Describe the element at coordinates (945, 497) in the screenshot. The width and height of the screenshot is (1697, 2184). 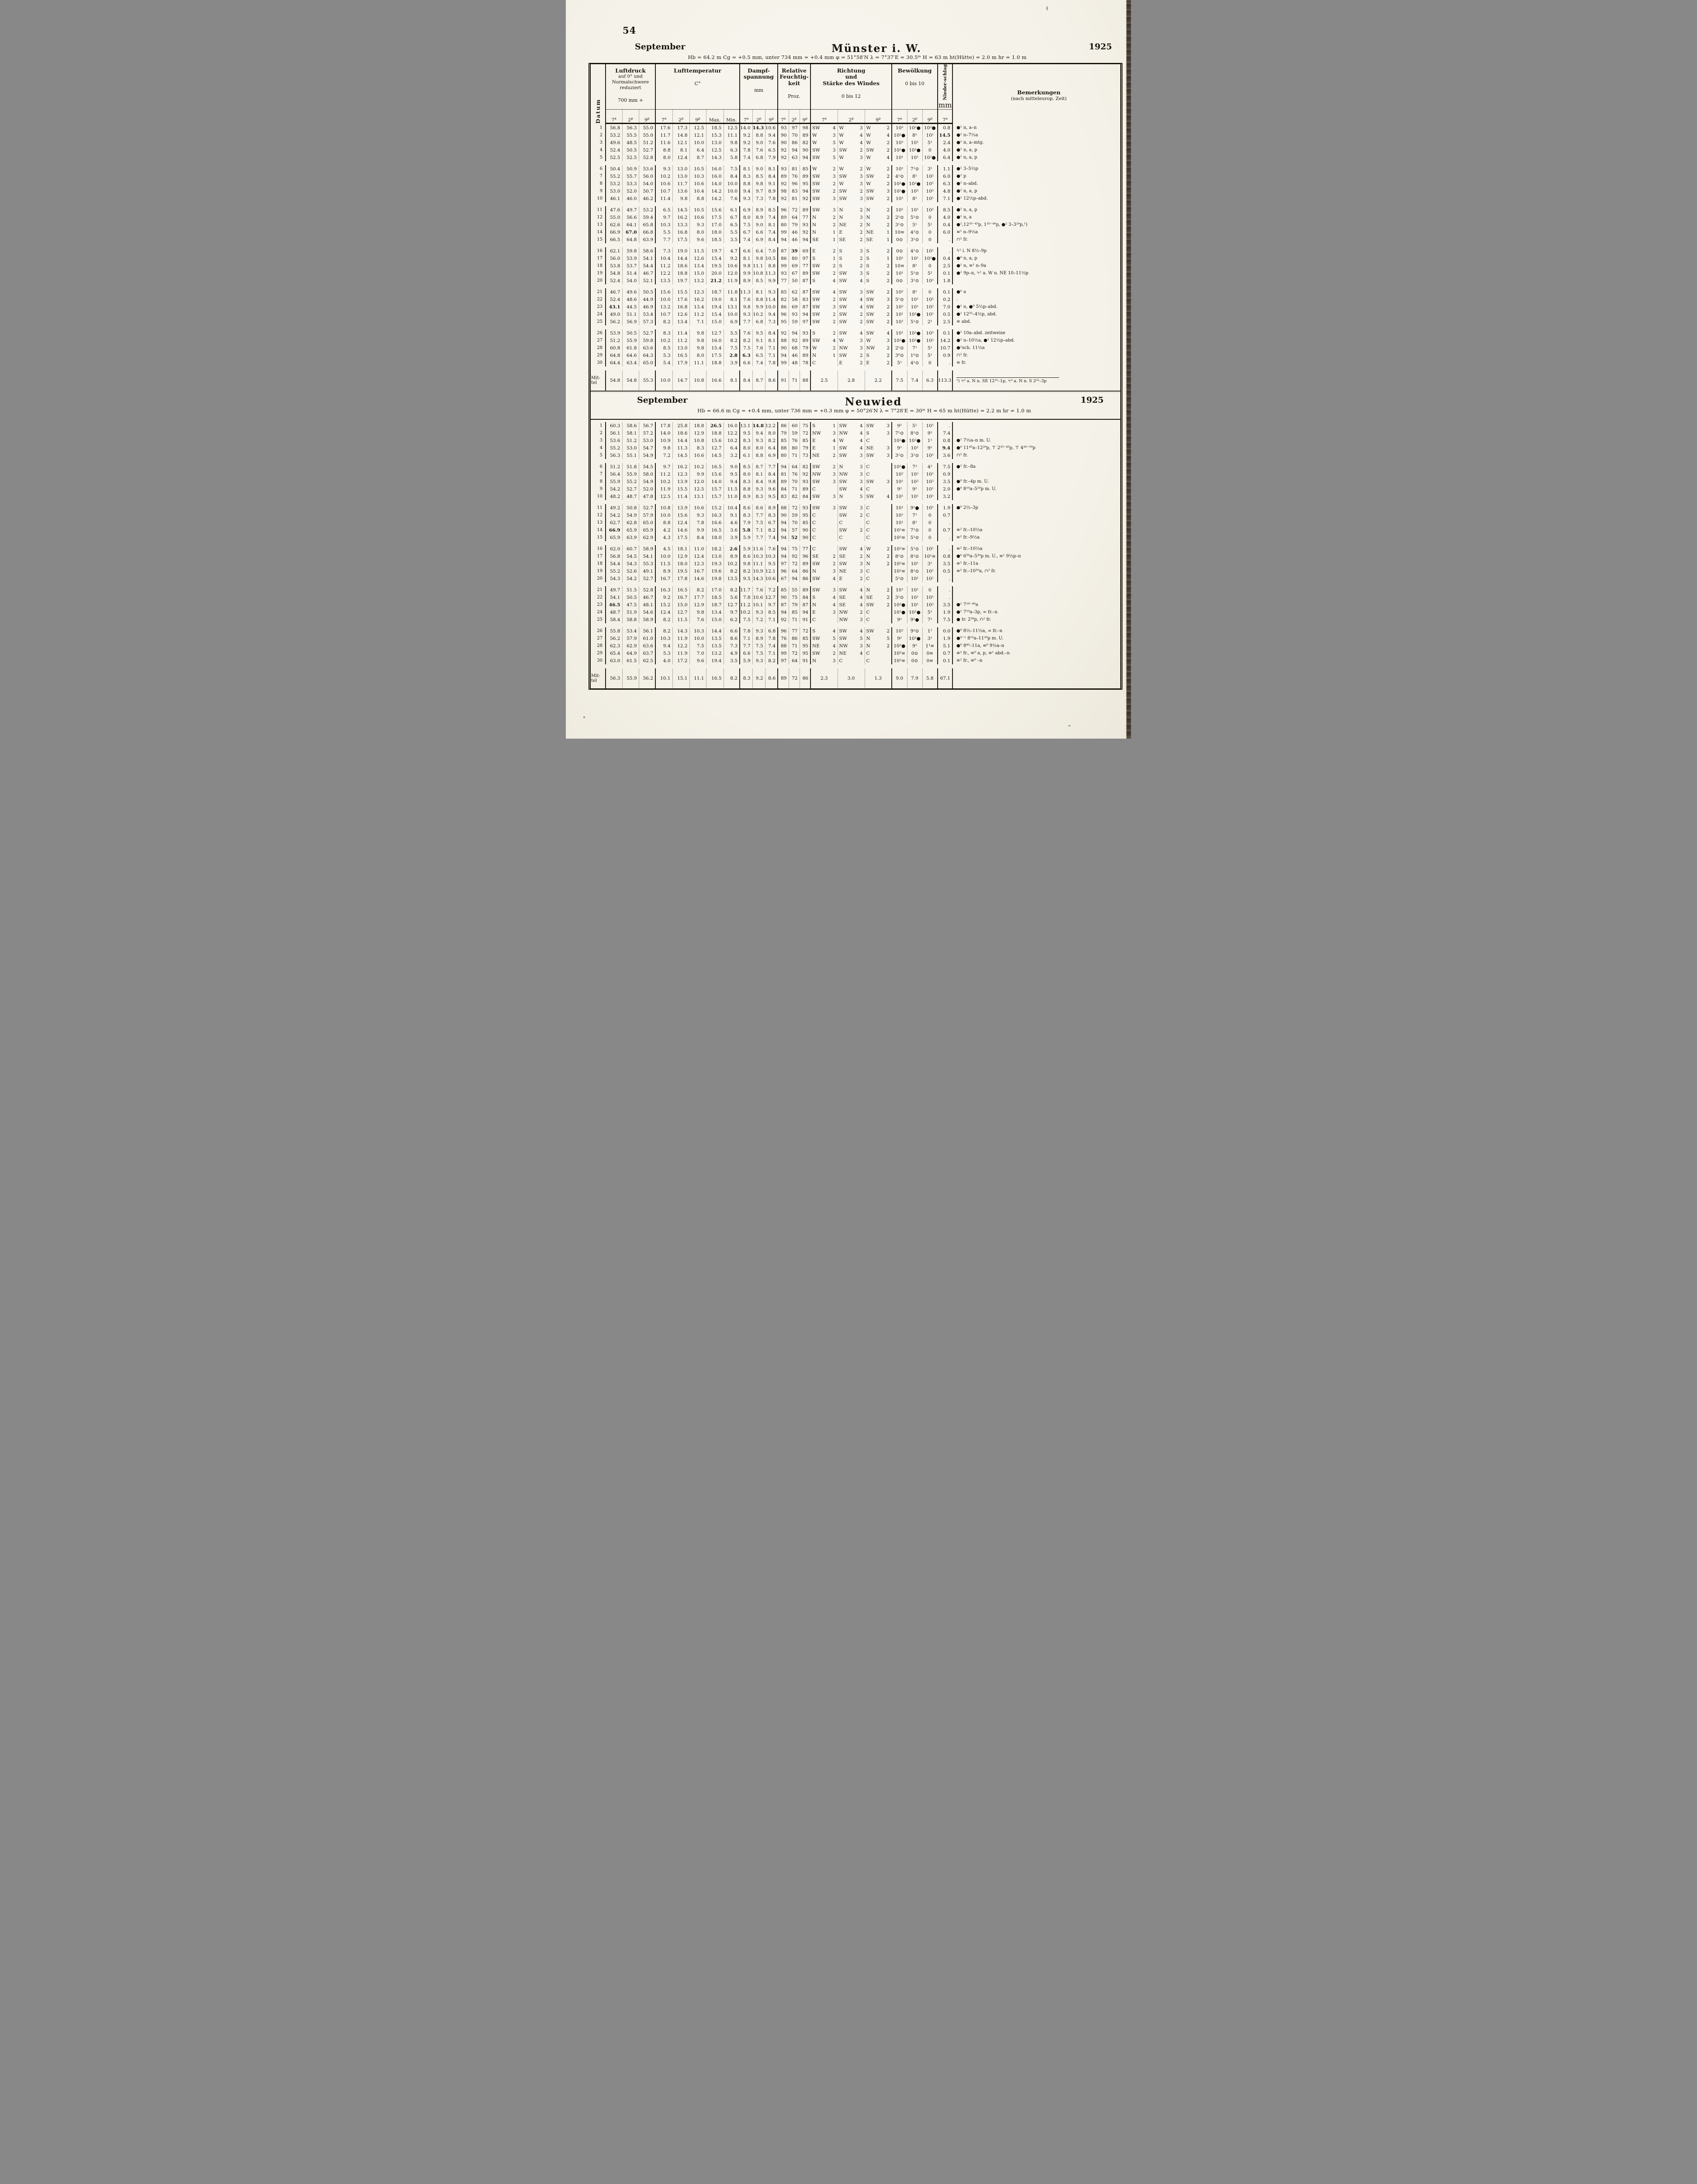
I see `cell-precip-7a: 3.2` at that location.